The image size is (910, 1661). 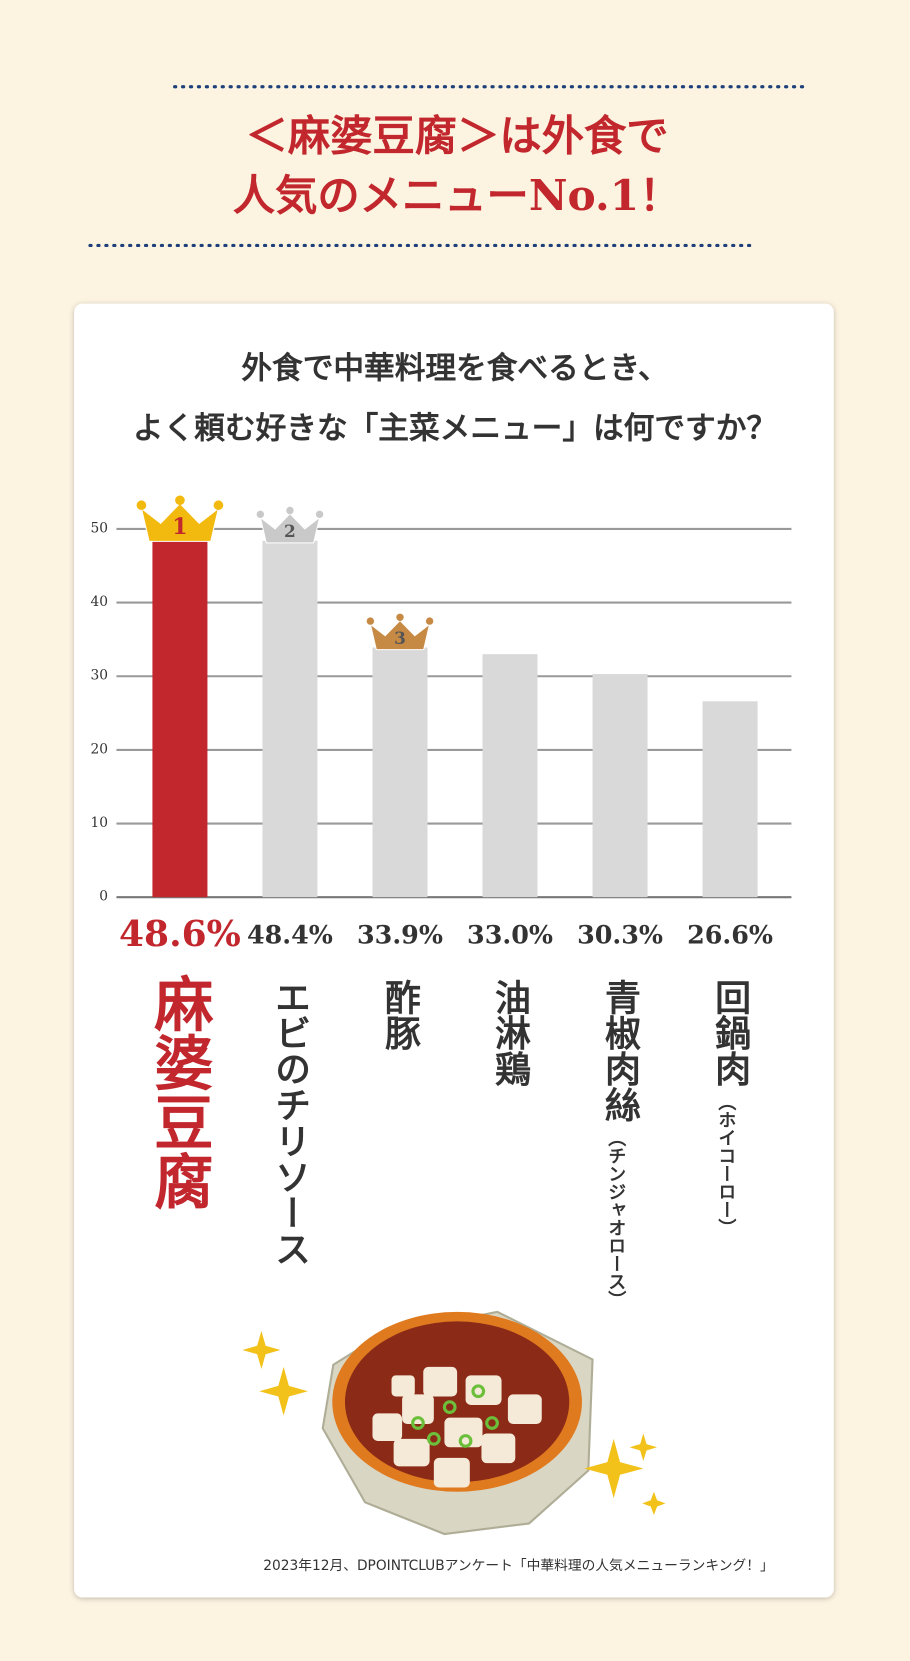 What do you see at coordinates (400, 934) in the screenshot?
I see `value-label: 33.9%` at bounding box center [400, 934].